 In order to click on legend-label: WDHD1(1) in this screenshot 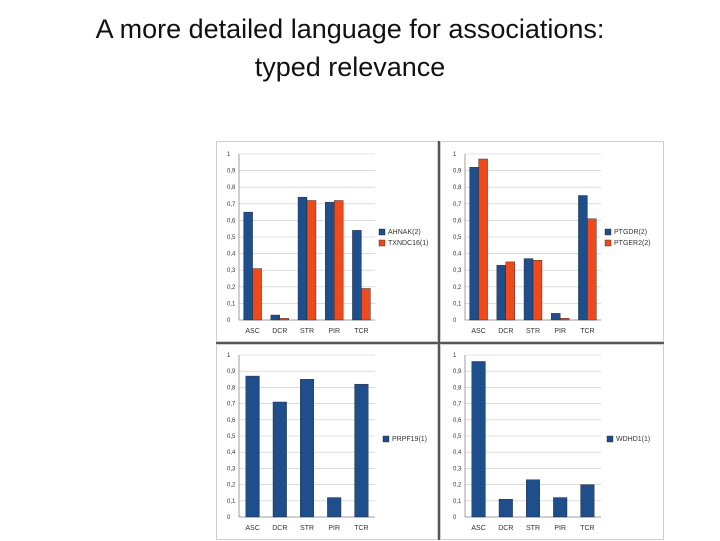, I will do `click(633, 439)`.